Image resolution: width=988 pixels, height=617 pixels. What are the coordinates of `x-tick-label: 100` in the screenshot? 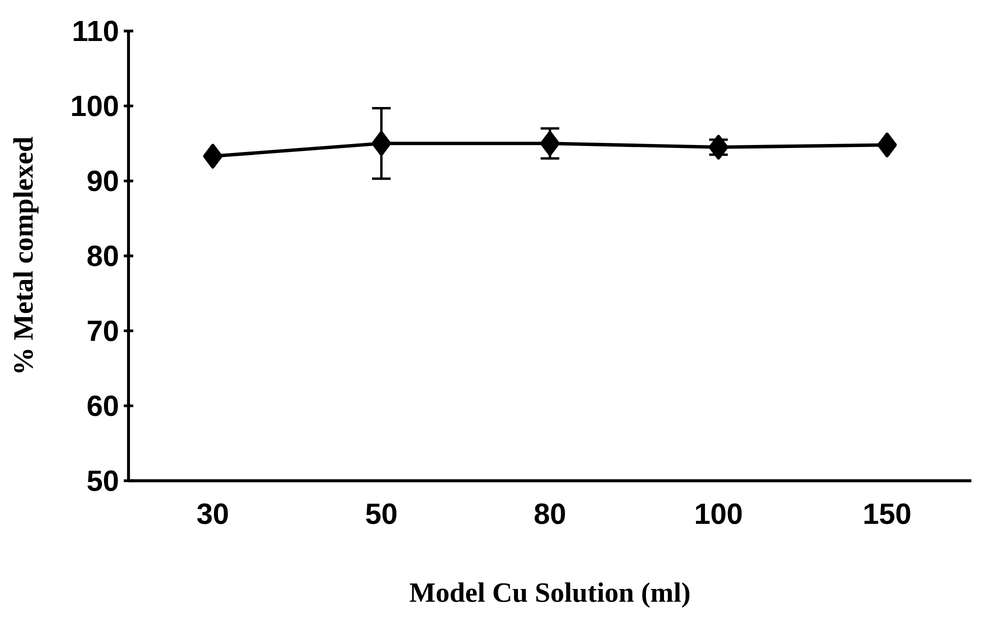 It's located at (719, 513).